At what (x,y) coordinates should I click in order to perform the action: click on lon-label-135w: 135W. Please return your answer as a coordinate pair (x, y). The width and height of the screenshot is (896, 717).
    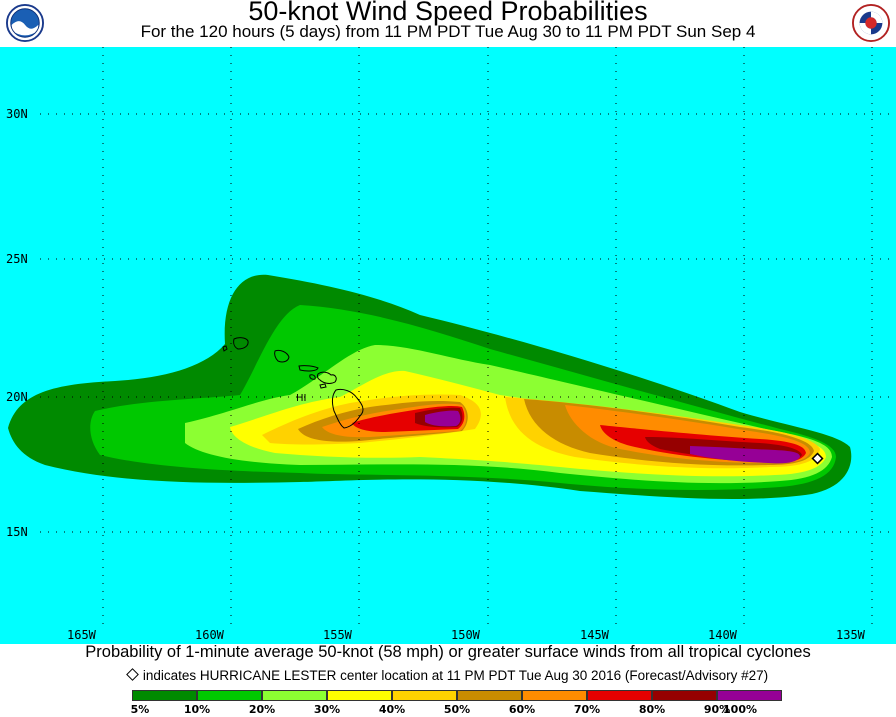
    Looking at the image, I should click on (851, 635).